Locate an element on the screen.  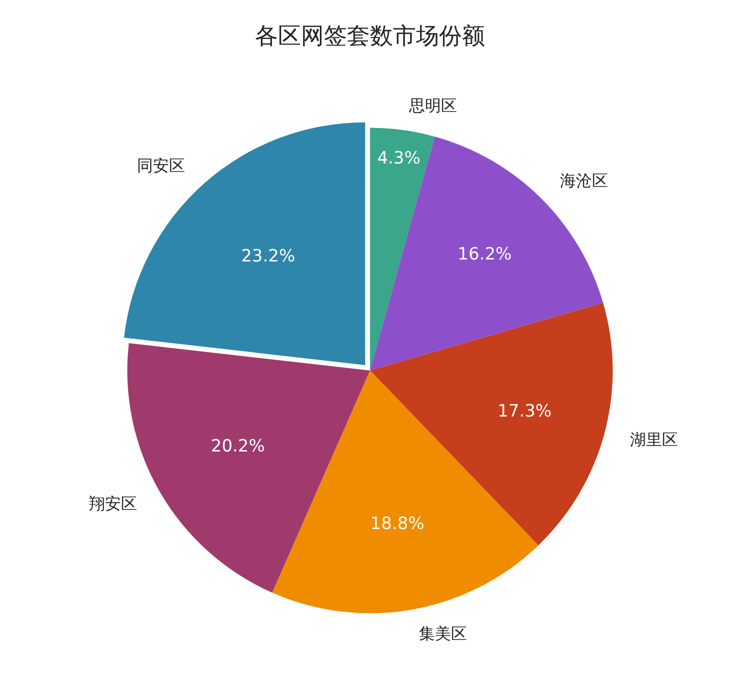
data-label: 16.2% is located at coordinates (485, 254).